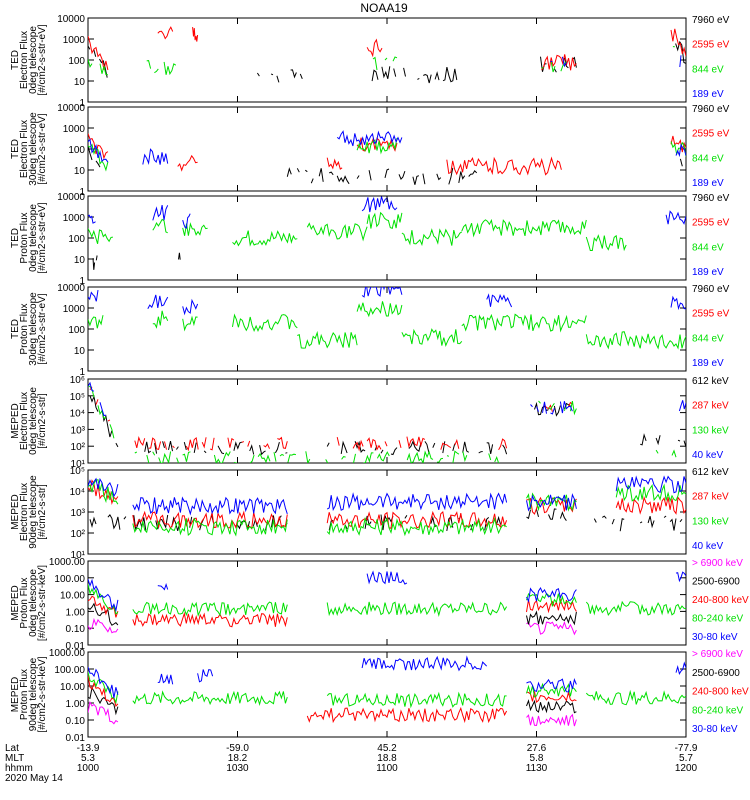 The image size is (750, 800). What do you see at coordinates (82, 281) in the screenshot?
I see `y-tick-label: 1` at bounding box center [82, 281].